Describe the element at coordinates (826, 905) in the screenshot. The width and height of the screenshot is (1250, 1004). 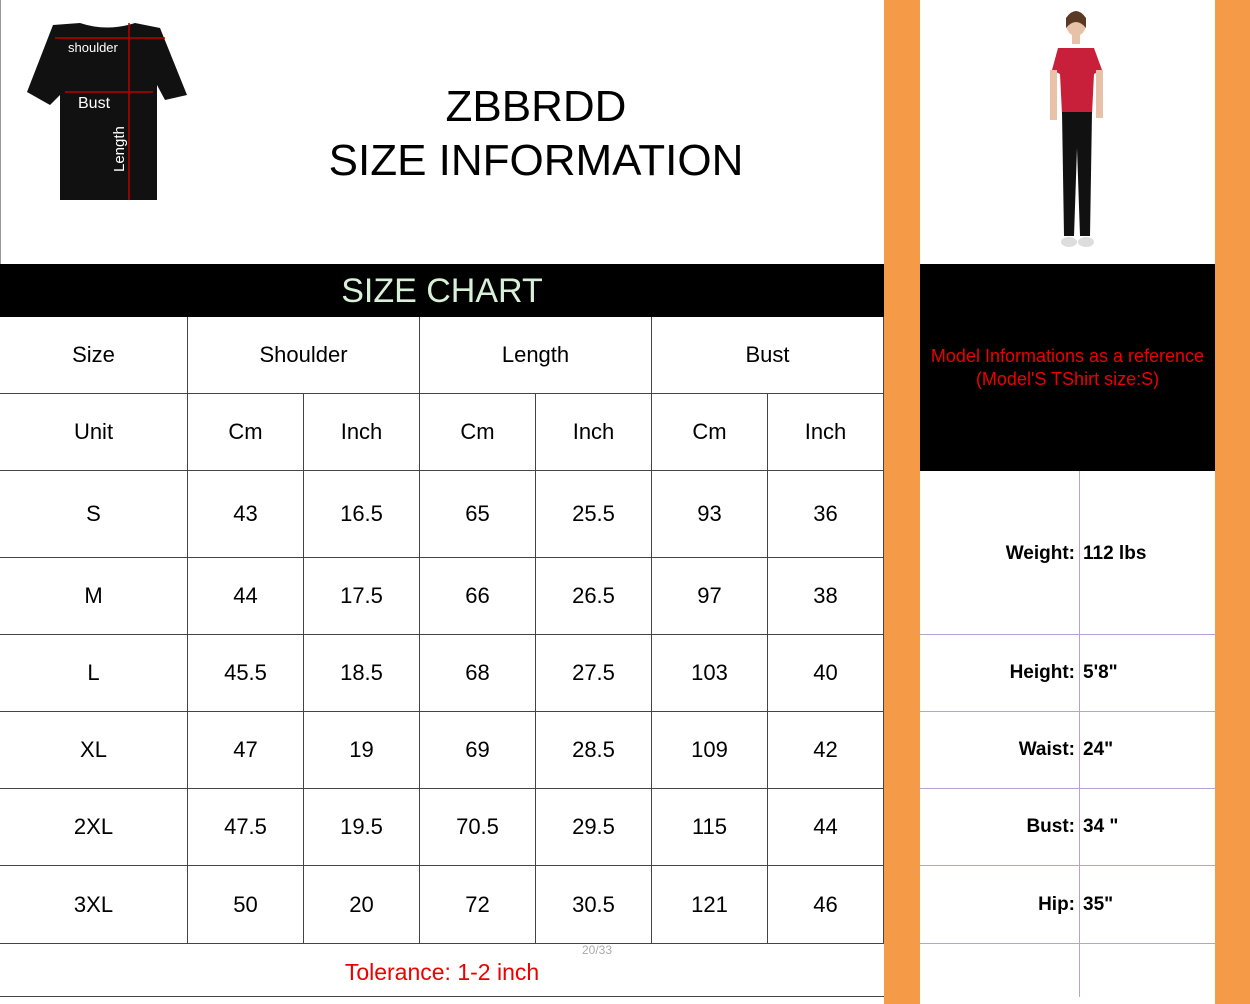
I see `measurement-cell: 46` at that location.